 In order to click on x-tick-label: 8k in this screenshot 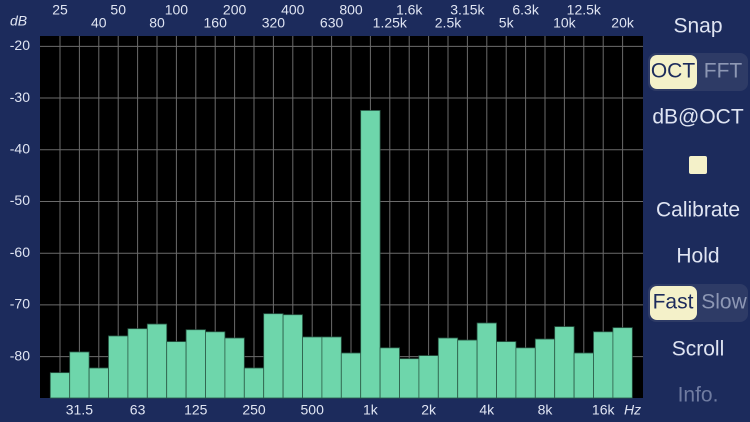, I will do `click(546, 410)`.